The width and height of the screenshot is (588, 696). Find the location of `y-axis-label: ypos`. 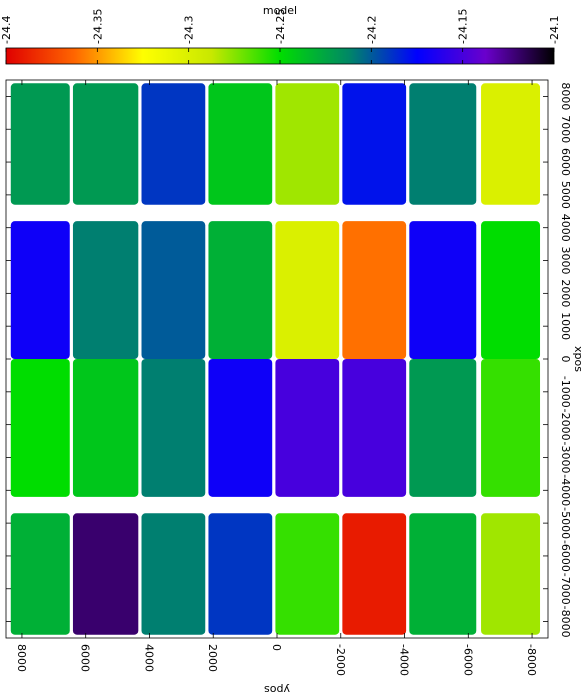

y-axis-label: ypos is located at coordinates (277, 689).